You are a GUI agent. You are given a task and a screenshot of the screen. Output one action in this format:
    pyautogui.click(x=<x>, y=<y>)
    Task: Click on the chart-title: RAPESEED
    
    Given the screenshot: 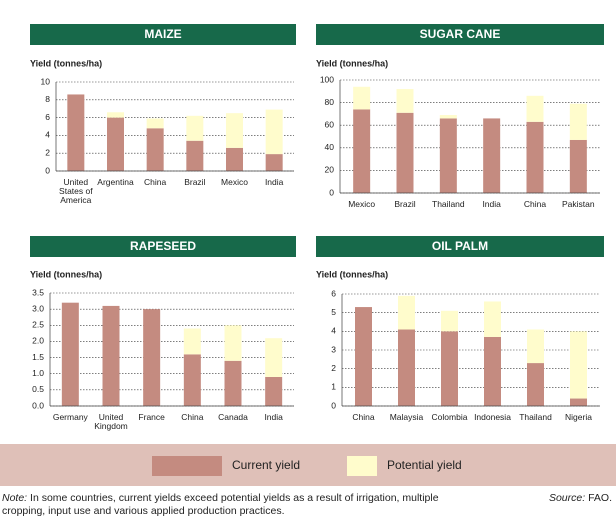 What is the action you would take?
    pyautogui.click(x=163, y=246)
    